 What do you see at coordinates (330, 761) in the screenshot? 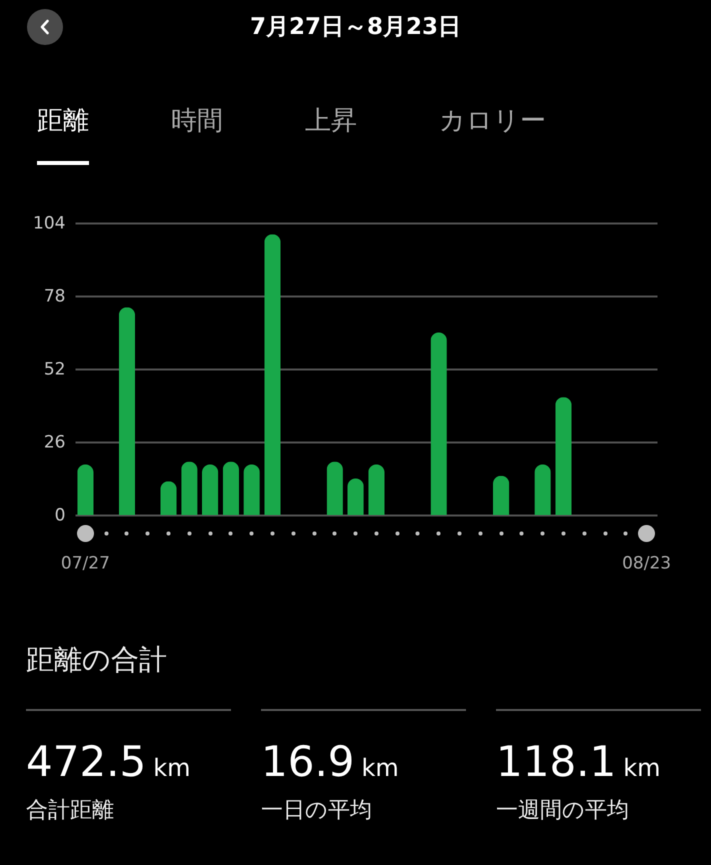
I see `text: 16.9 km` at bounding box center [330, 761].